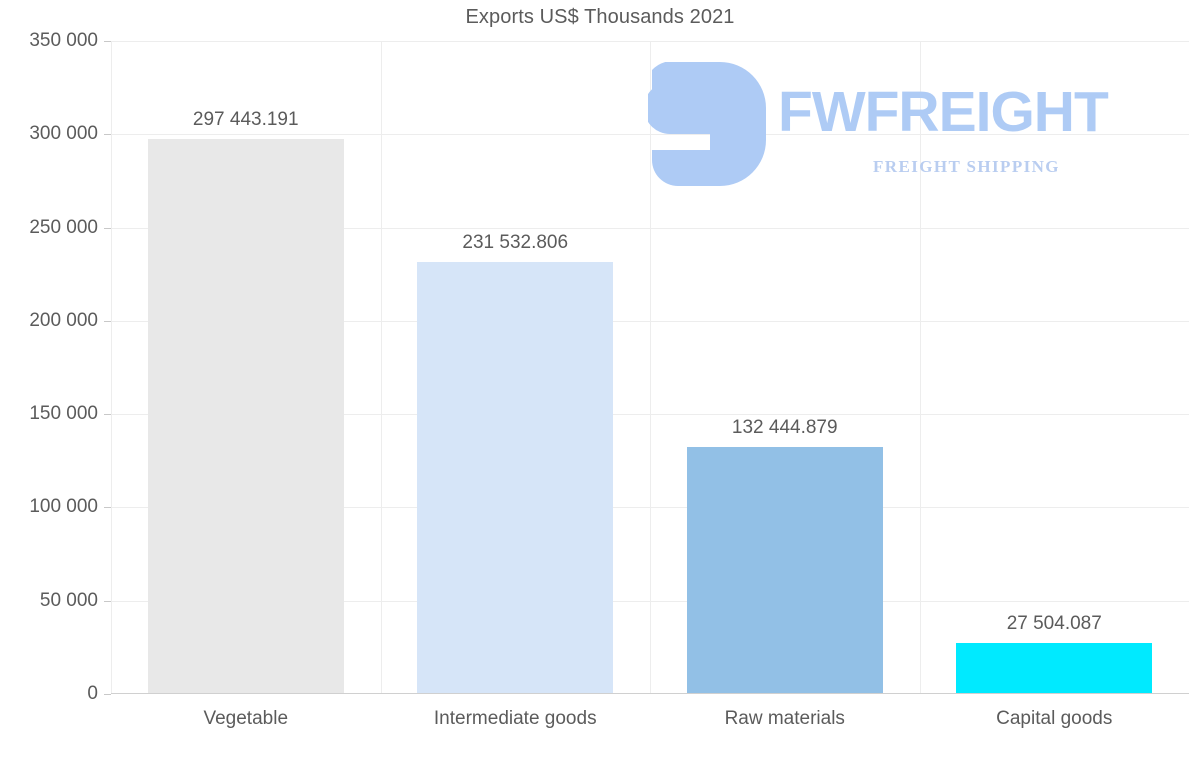 The width and height of the screenshot is (1200, 763). Describe the element at coordinates (68, 600) in the screenshot. I see `y-axis-tick-label: 50 000` at that location.